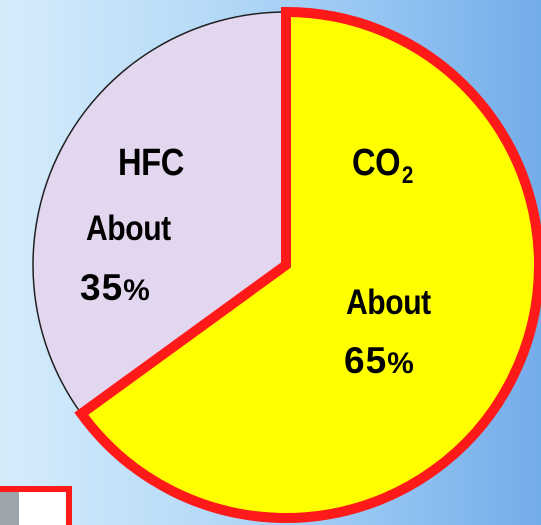 Image resolution: width=541 pixels, height=525 pixels. I want to click on co2-percent-label: 65%, so click(379, 361).